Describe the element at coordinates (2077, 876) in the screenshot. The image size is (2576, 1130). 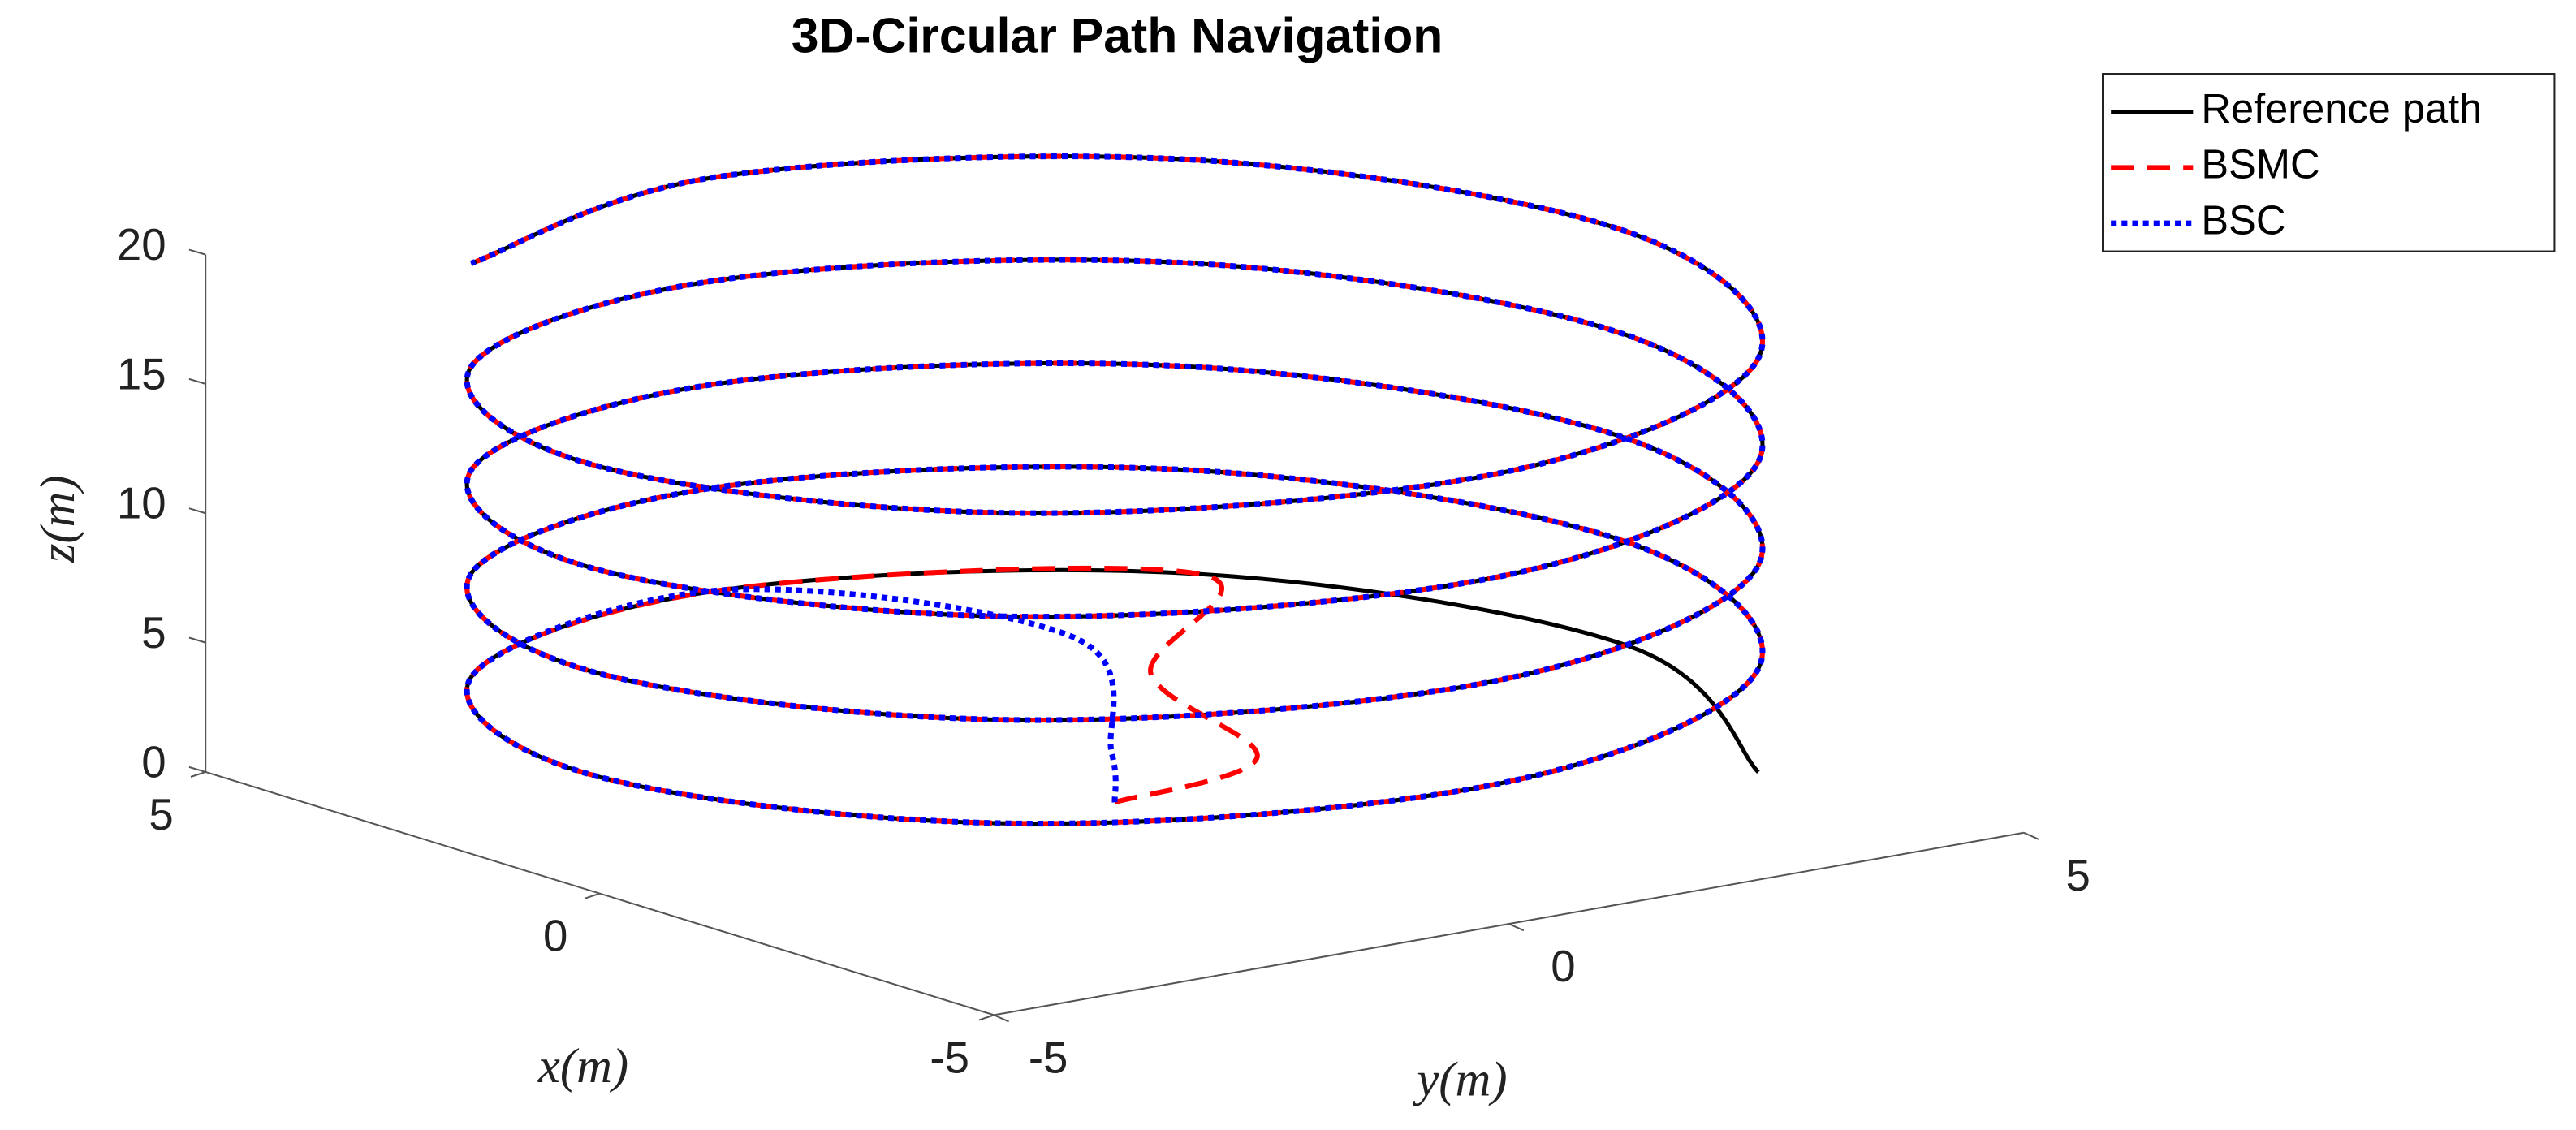
I see `y-tick-label: 5` at that location.